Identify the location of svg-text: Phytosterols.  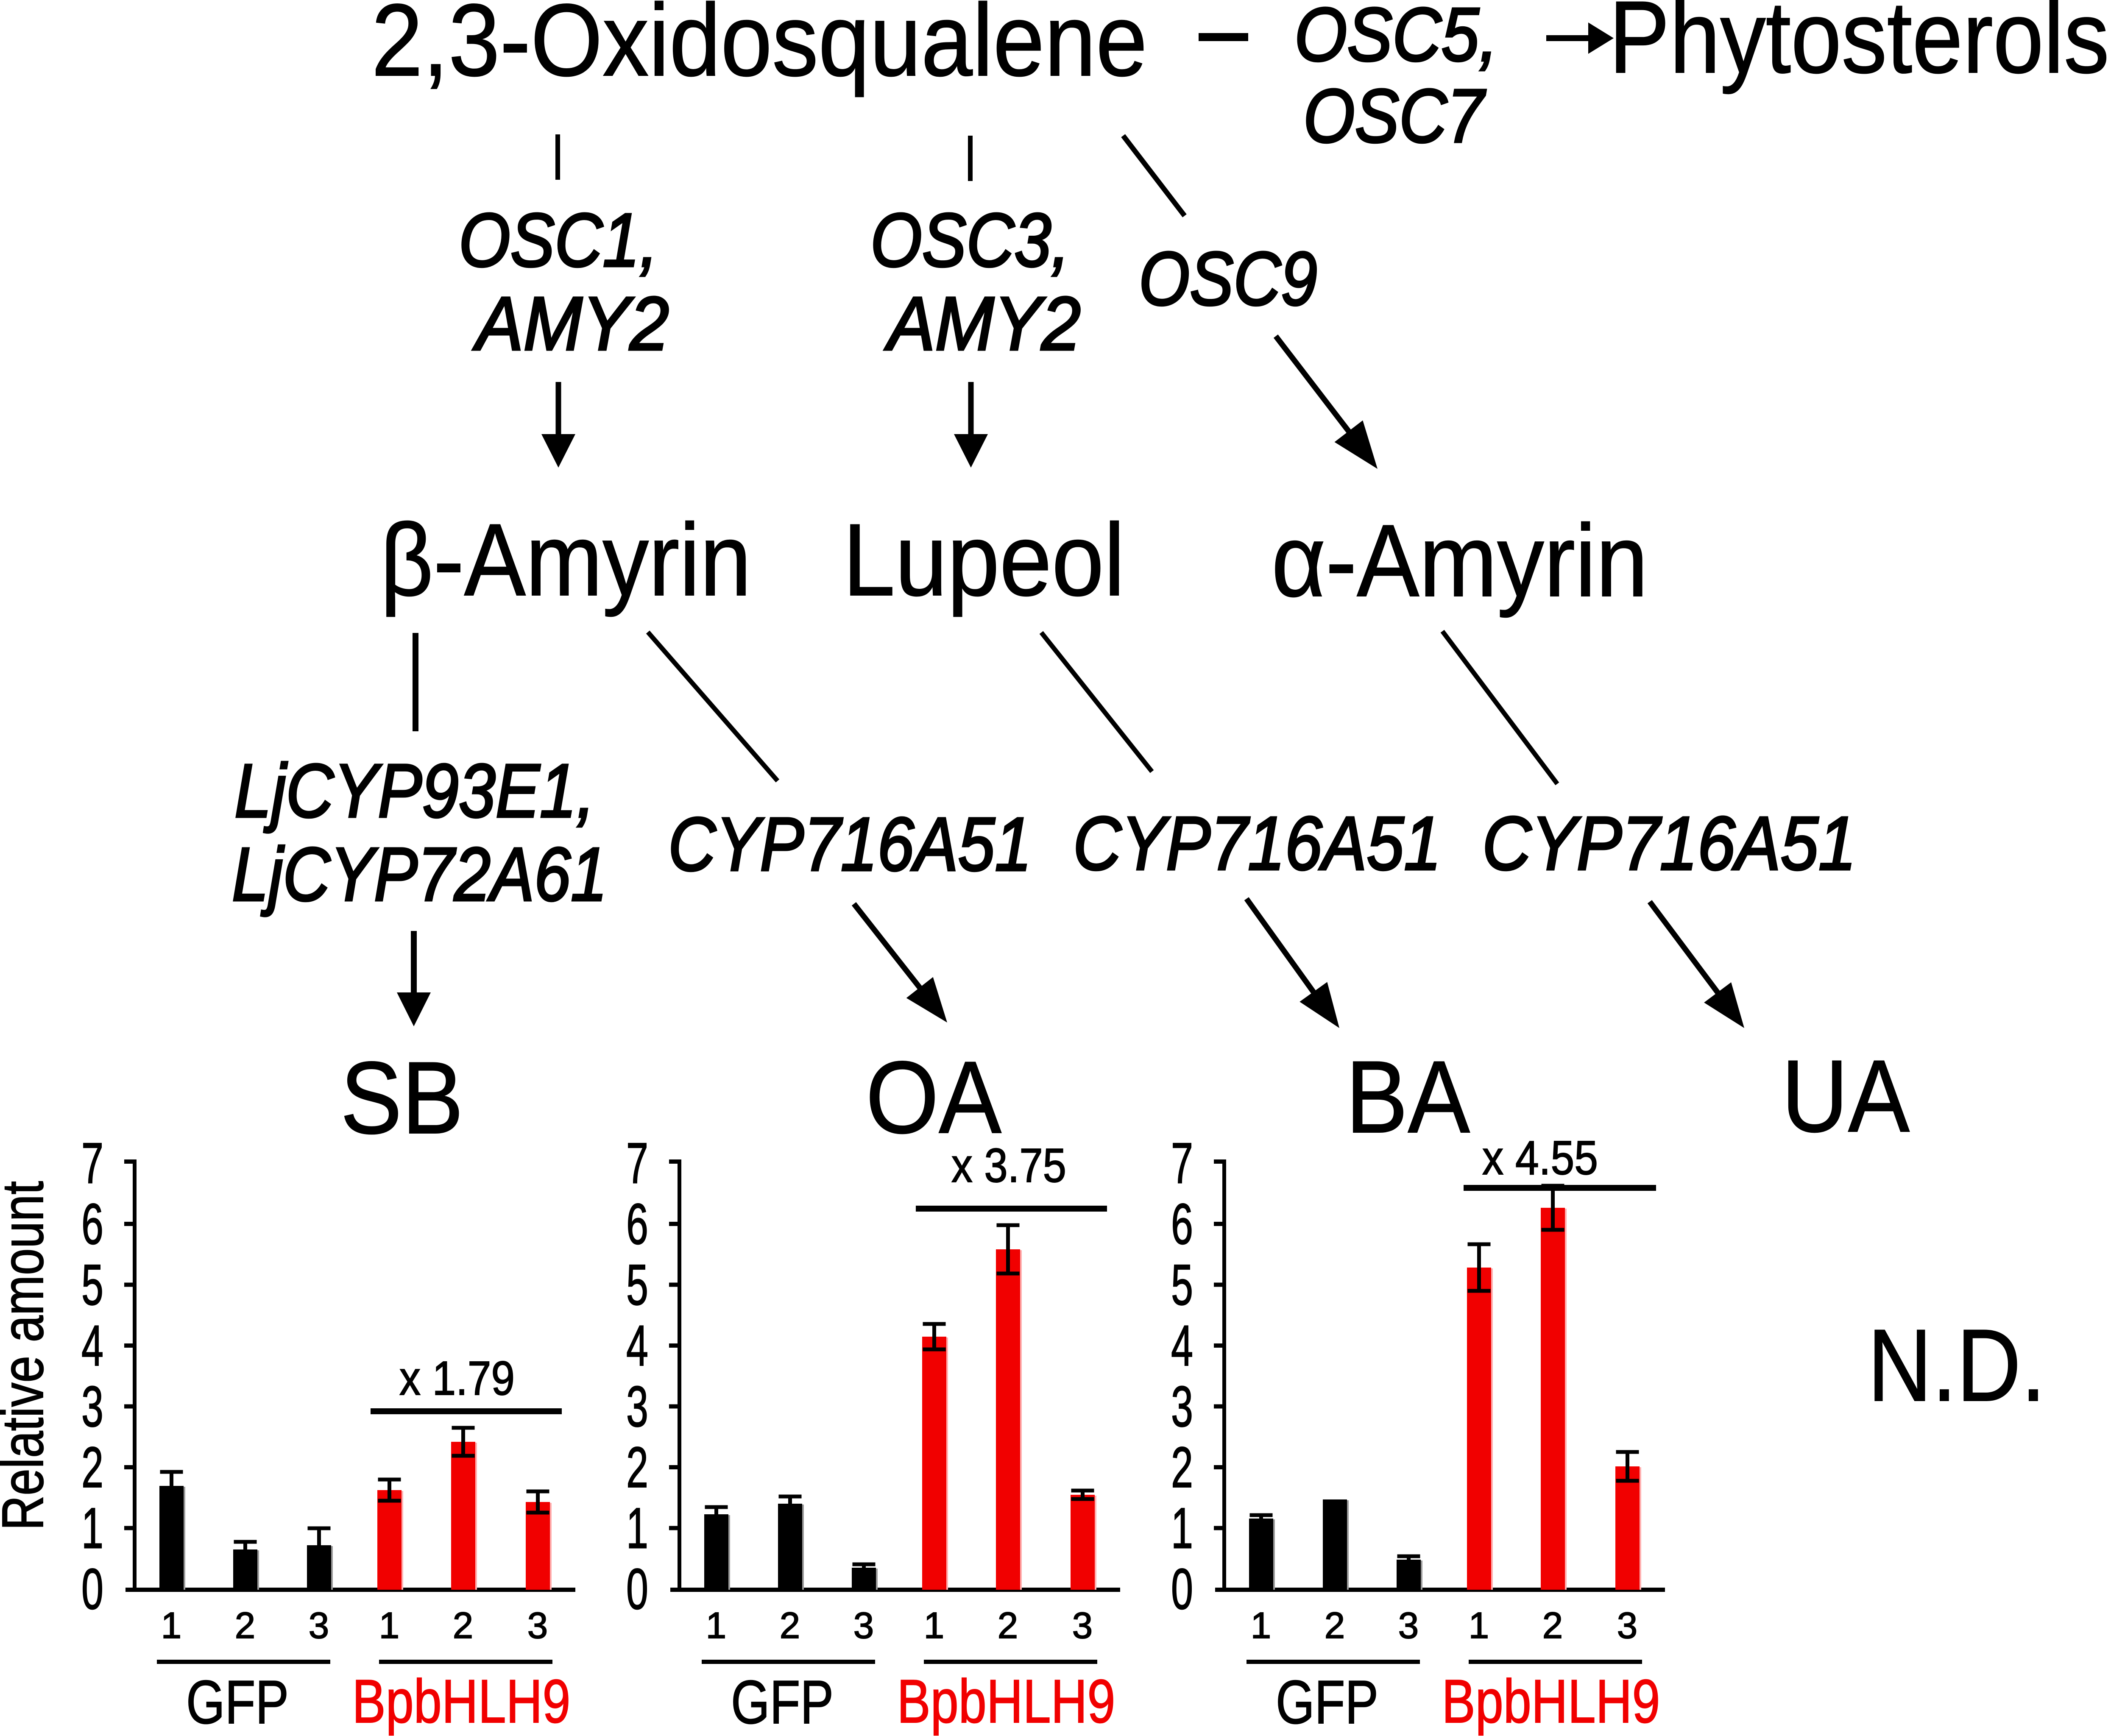
(1859, 47).